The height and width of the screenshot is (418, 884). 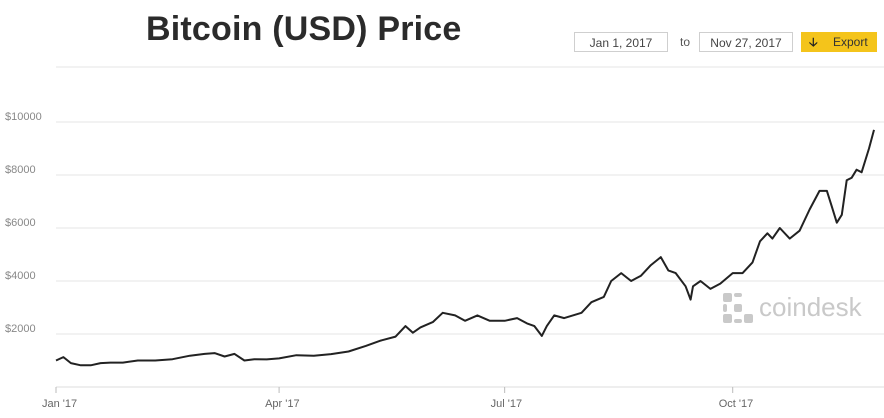 What do you see at coordinates (506, 404) in the screenshot?
I see `x-tick-label: Jul '17` at bounding box center [506, 404].